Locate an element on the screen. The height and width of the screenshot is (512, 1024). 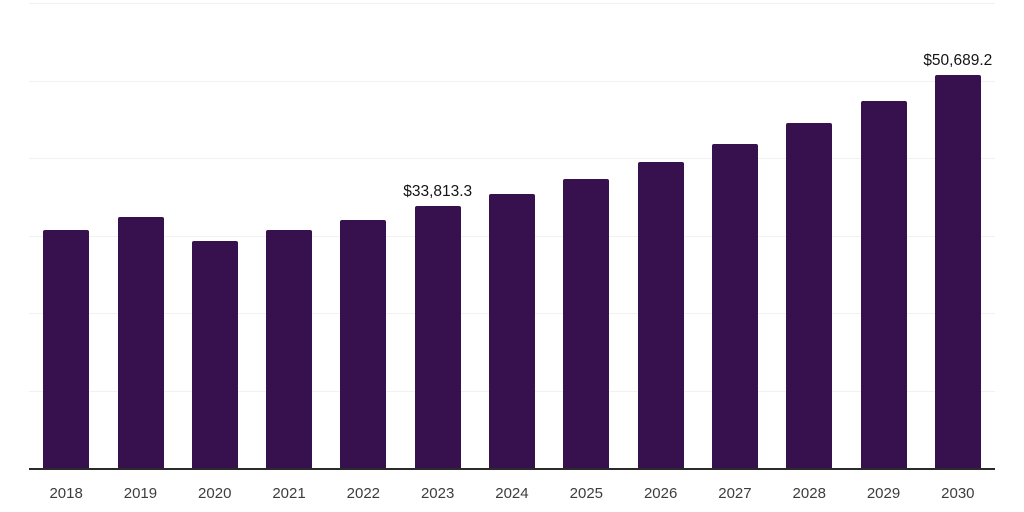
x-tick-label: 2024 is located at coordinates (512, 493).